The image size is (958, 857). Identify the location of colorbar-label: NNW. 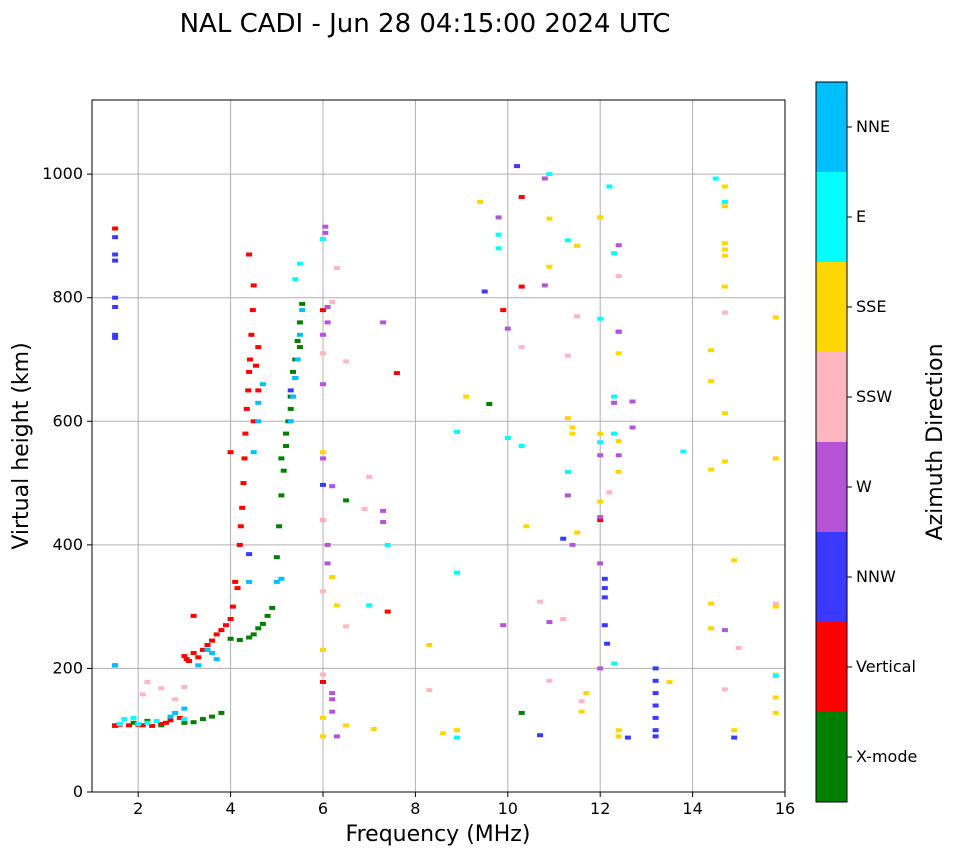
(876, 576).